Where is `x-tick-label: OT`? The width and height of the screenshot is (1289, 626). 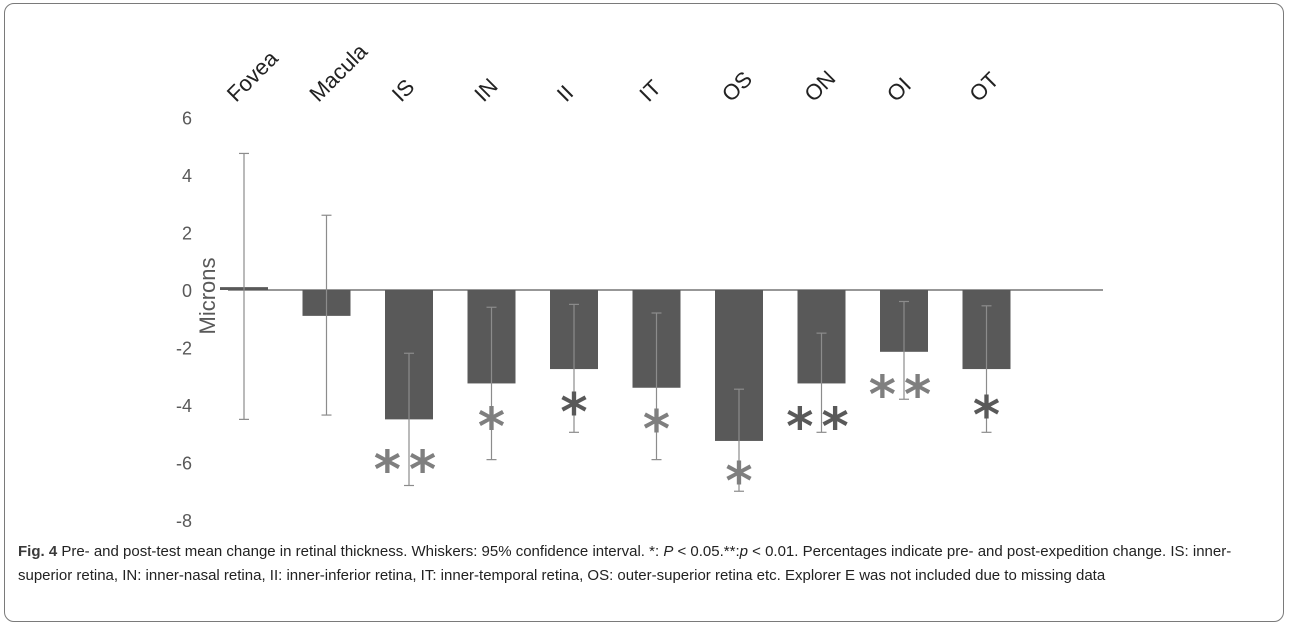
x-tick-label: OT is located at coordinates (983, 86).